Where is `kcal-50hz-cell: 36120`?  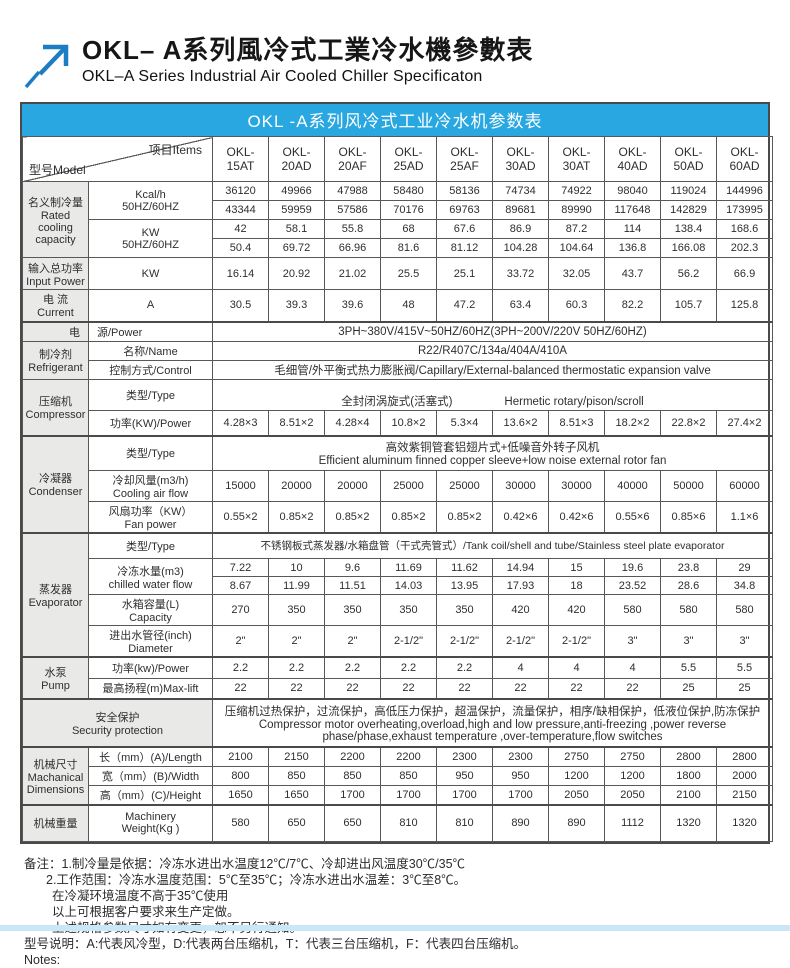
kcal-50hz-cell: 36120 is located at coordinates (240, 191).